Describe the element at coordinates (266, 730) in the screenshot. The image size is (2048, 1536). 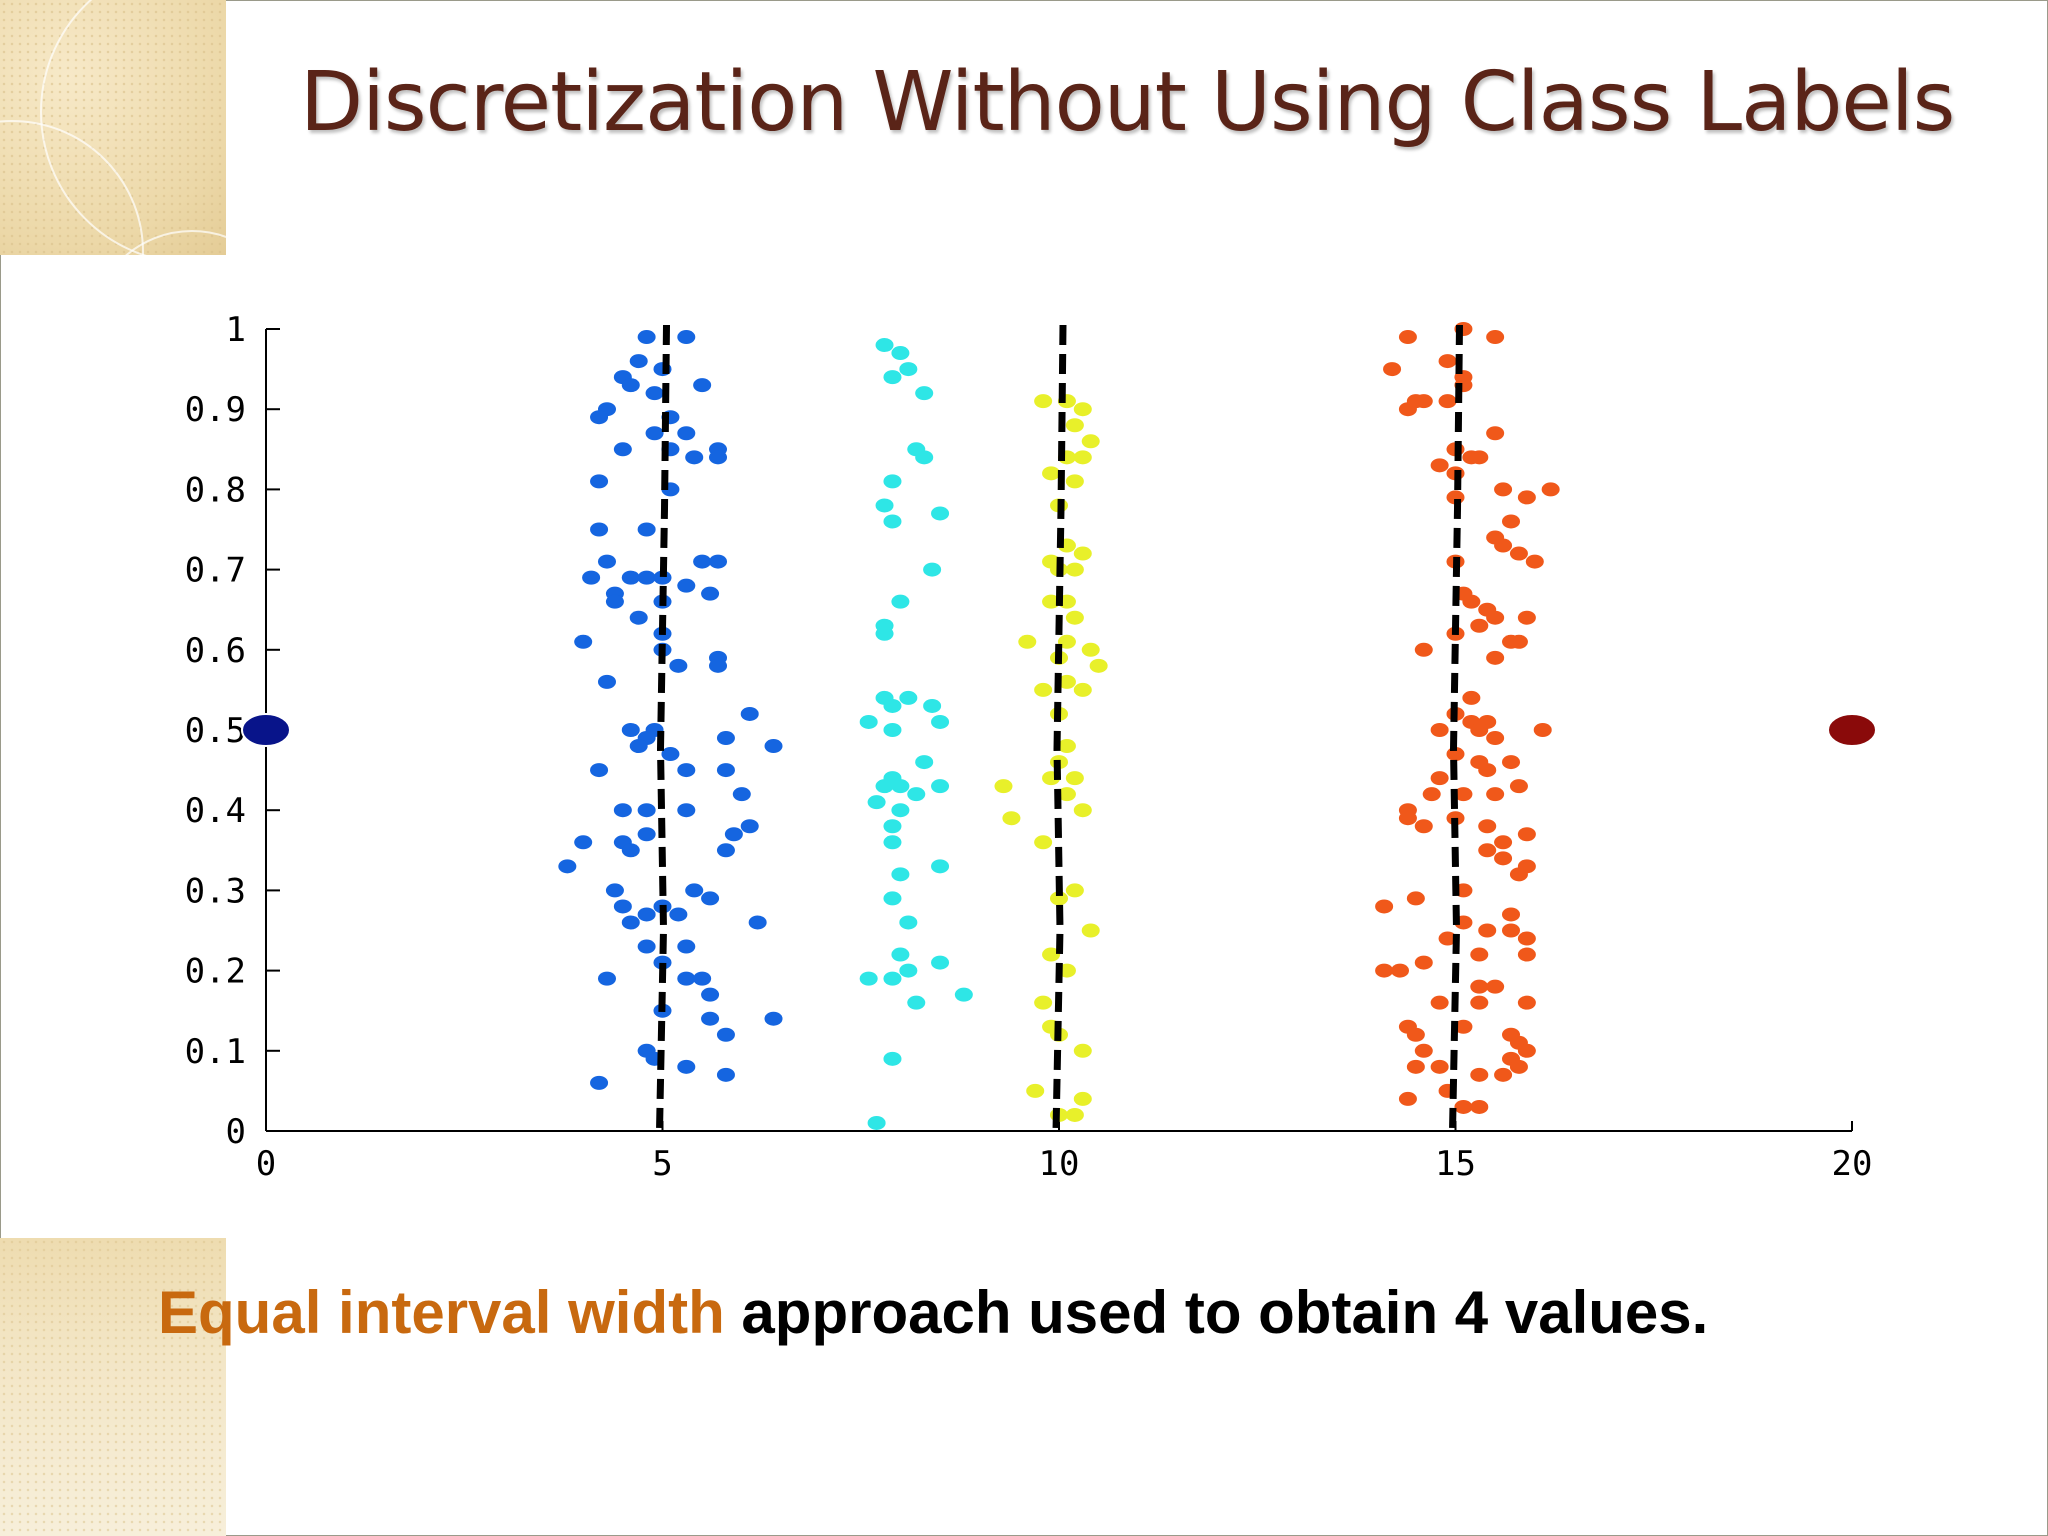
I see `endpoint-marker` at that location.